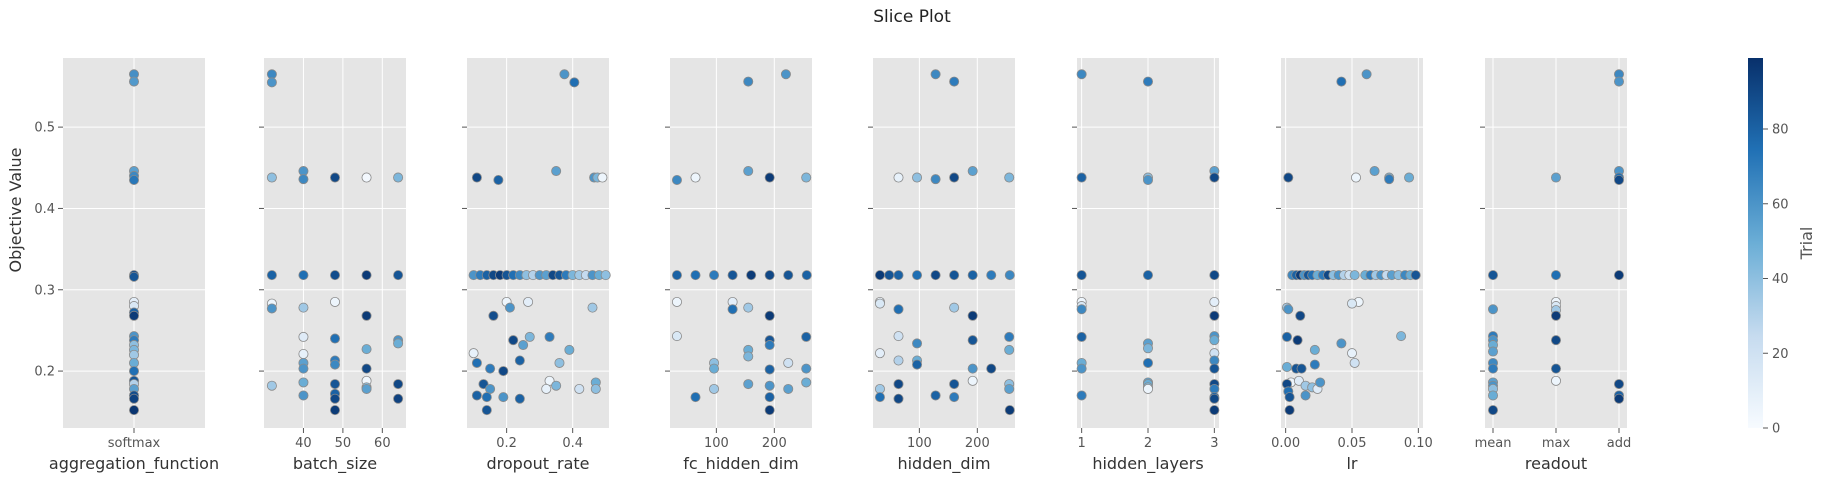 This screenshot has width=1825, height=483. What do you see at coordinates (919, 443) in the screenshot?
I see `x-tick-label: 100` at bounding box center [919, 443].